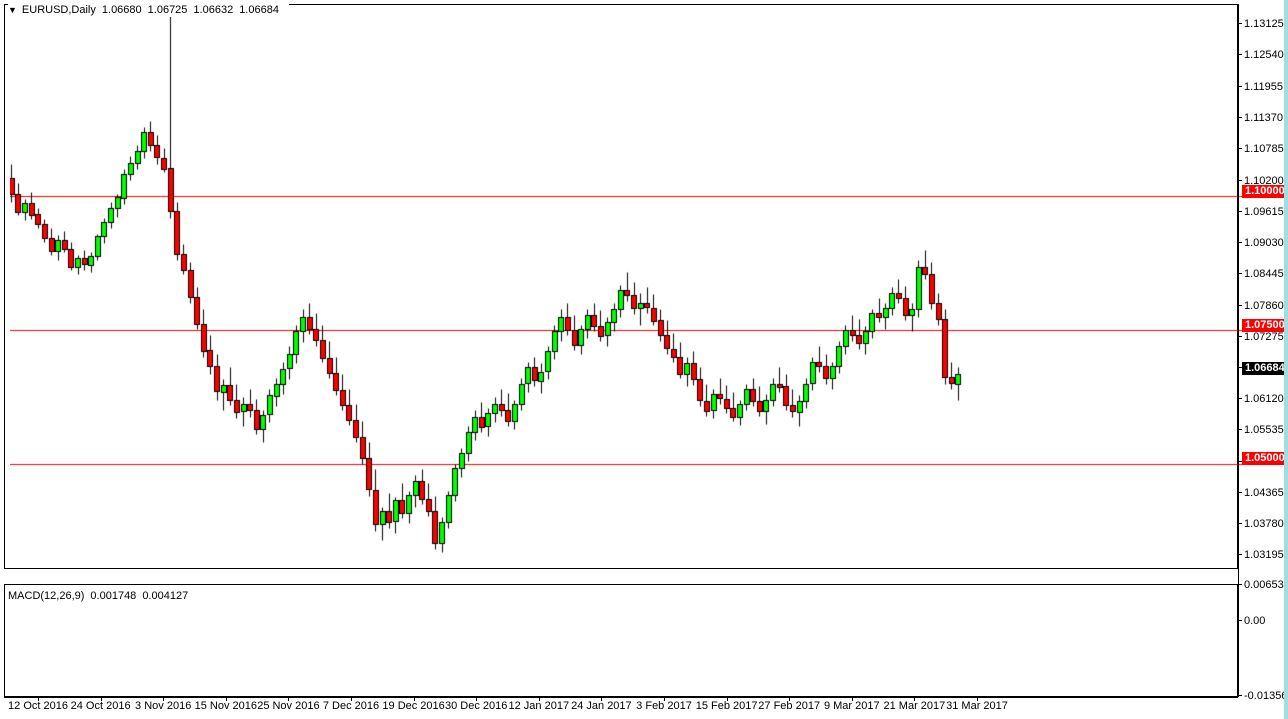  I want to click on time-tick-label: 3 Nov 2016, so click(163, 706).